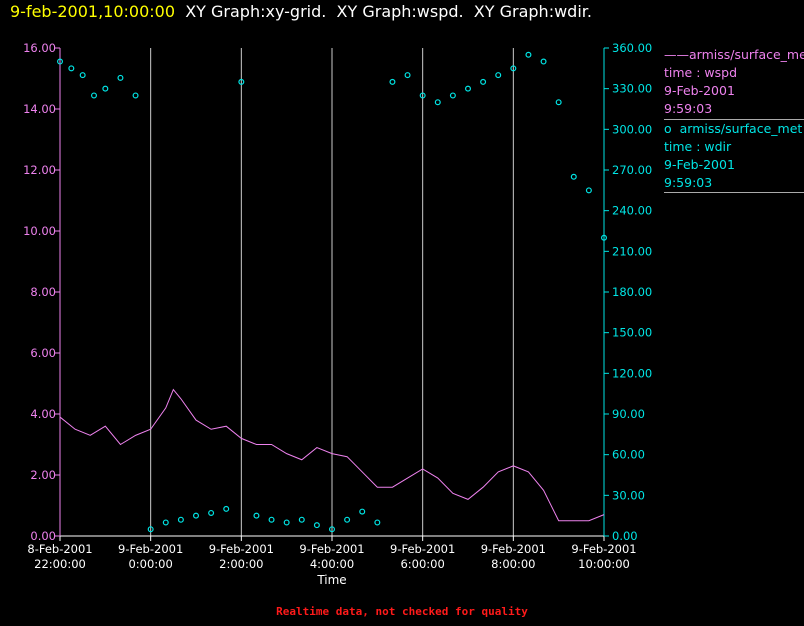 The width and height of the screenshot is (804, 626). Describe the element at coordinates (698, 146) in the screenshot. I see `legend-wdir-var: time : wdir` at that location.